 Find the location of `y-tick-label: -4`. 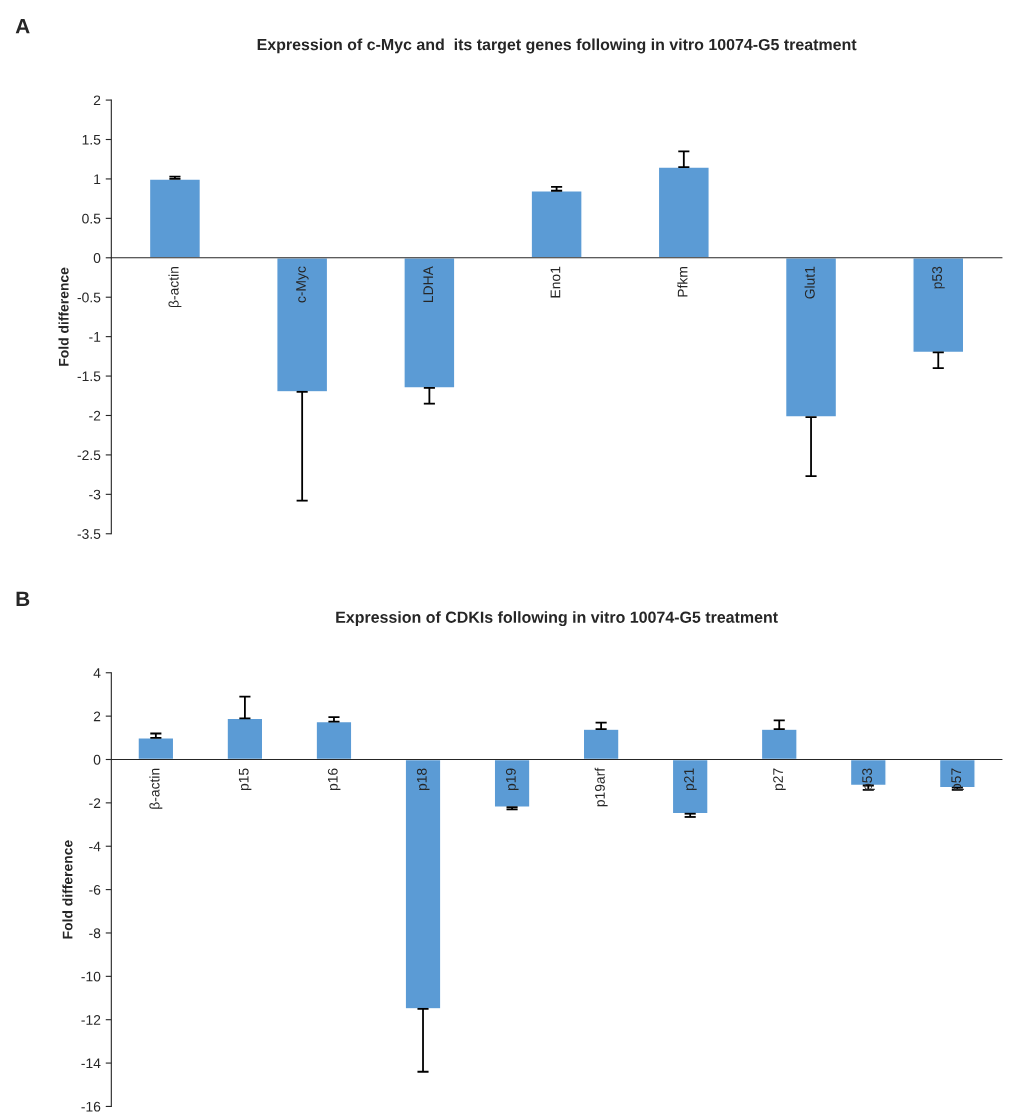

y-tick-label: -4 is located at coordinates (95, 846).